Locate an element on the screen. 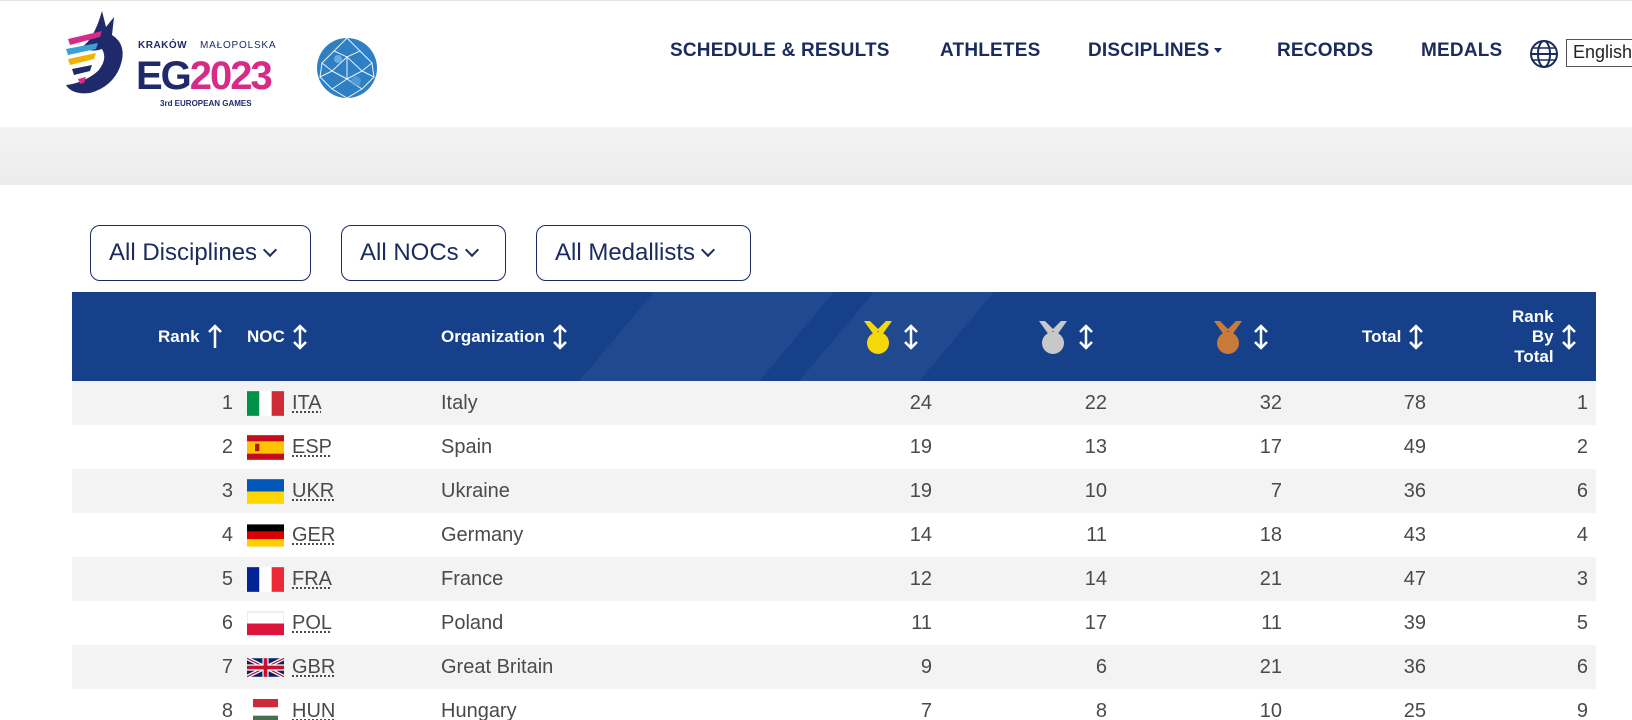  logo-eg-text: EG is located at coordinates (164, 76).